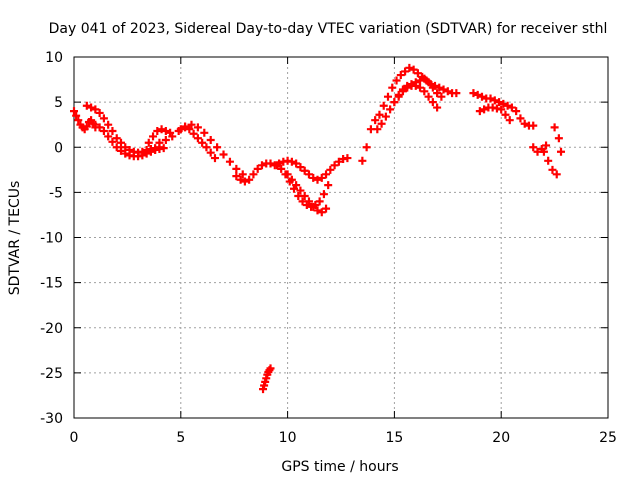 Image resolution: width=640 pixels, height=480 pixels. Describe the element at coordinates (15, 238) in the screenshot. I see `y-axis-label: SDTVAR / TECUs` at that location.